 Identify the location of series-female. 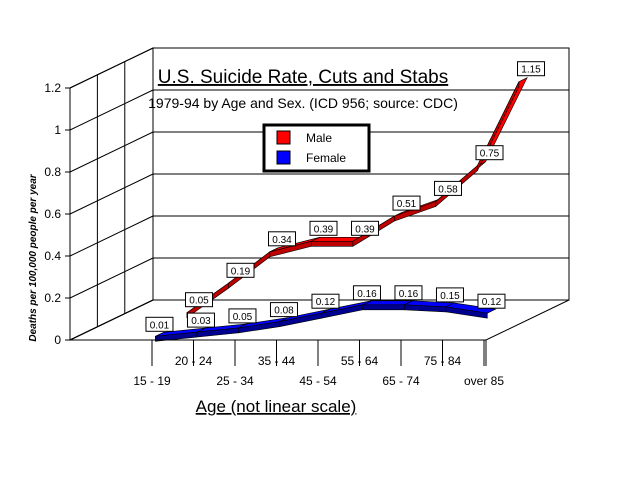
(326, 321).